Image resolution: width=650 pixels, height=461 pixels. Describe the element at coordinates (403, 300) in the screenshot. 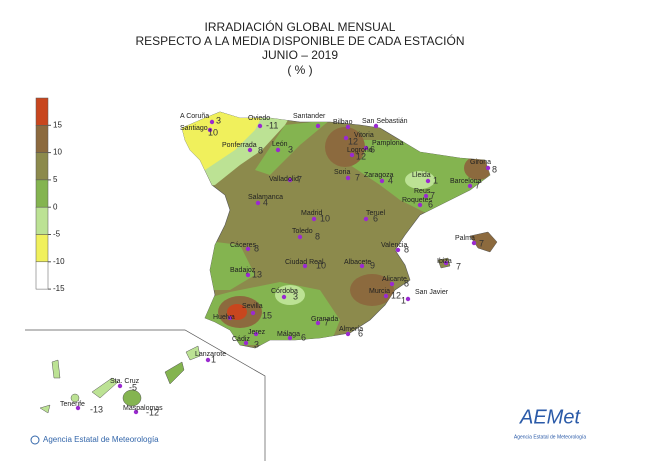

I see `station-value: 1` at that location.